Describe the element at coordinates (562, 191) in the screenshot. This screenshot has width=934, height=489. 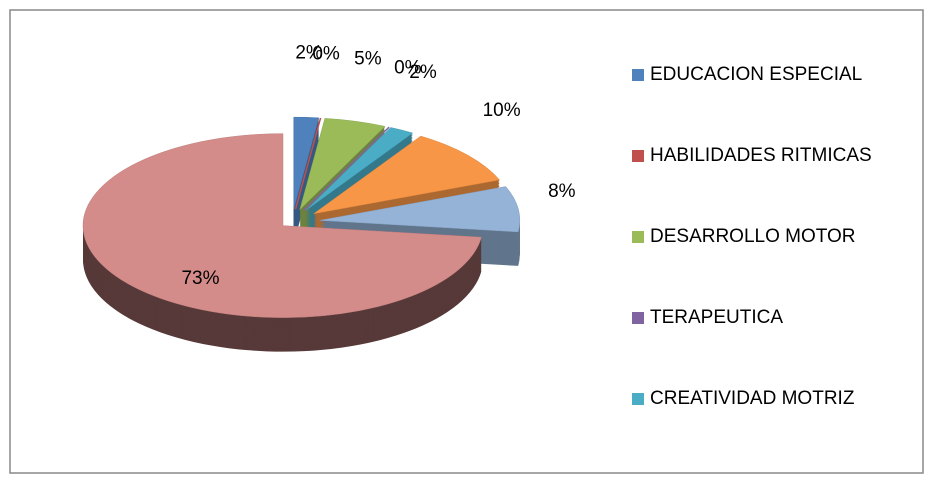
I see `data-label: 8%` at that location.